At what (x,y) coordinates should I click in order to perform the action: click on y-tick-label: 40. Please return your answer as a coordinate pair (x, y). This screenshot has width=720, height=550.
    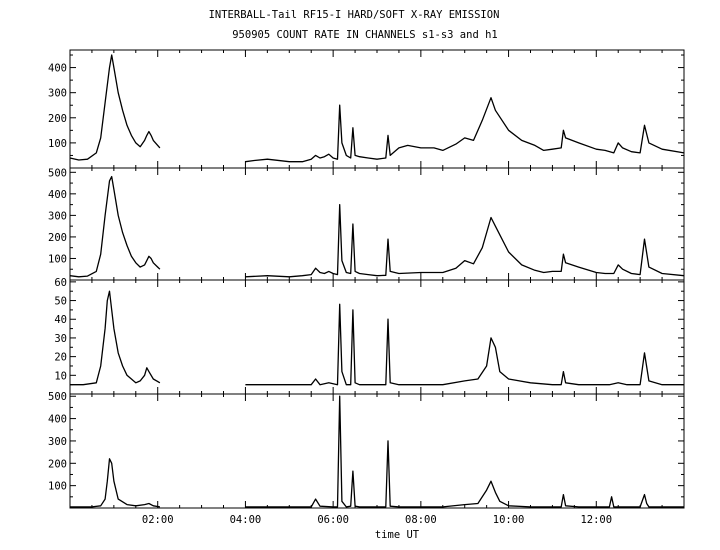
    Looking at the image, I should click on (60, 320).